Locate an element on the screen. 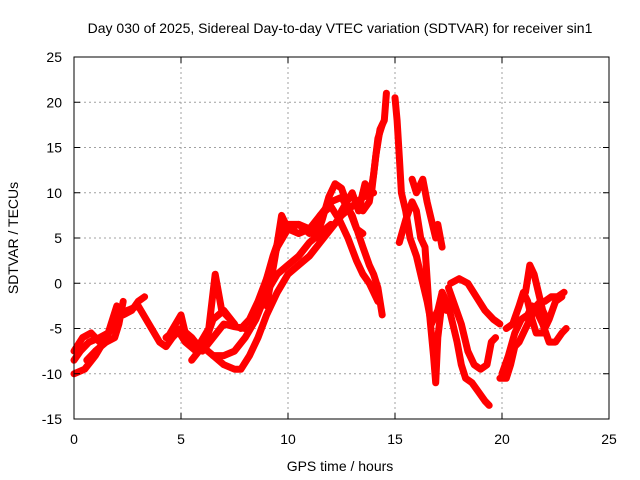 This screenshot has height=480, width=640. y-tick-label: -15 is located at coordinates (52, 419).